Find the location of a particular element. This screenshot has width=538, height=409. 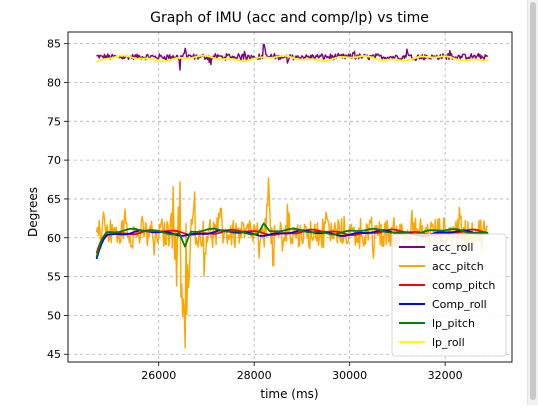

x-tick-label: 26000 is located at coordinates (158, 375).